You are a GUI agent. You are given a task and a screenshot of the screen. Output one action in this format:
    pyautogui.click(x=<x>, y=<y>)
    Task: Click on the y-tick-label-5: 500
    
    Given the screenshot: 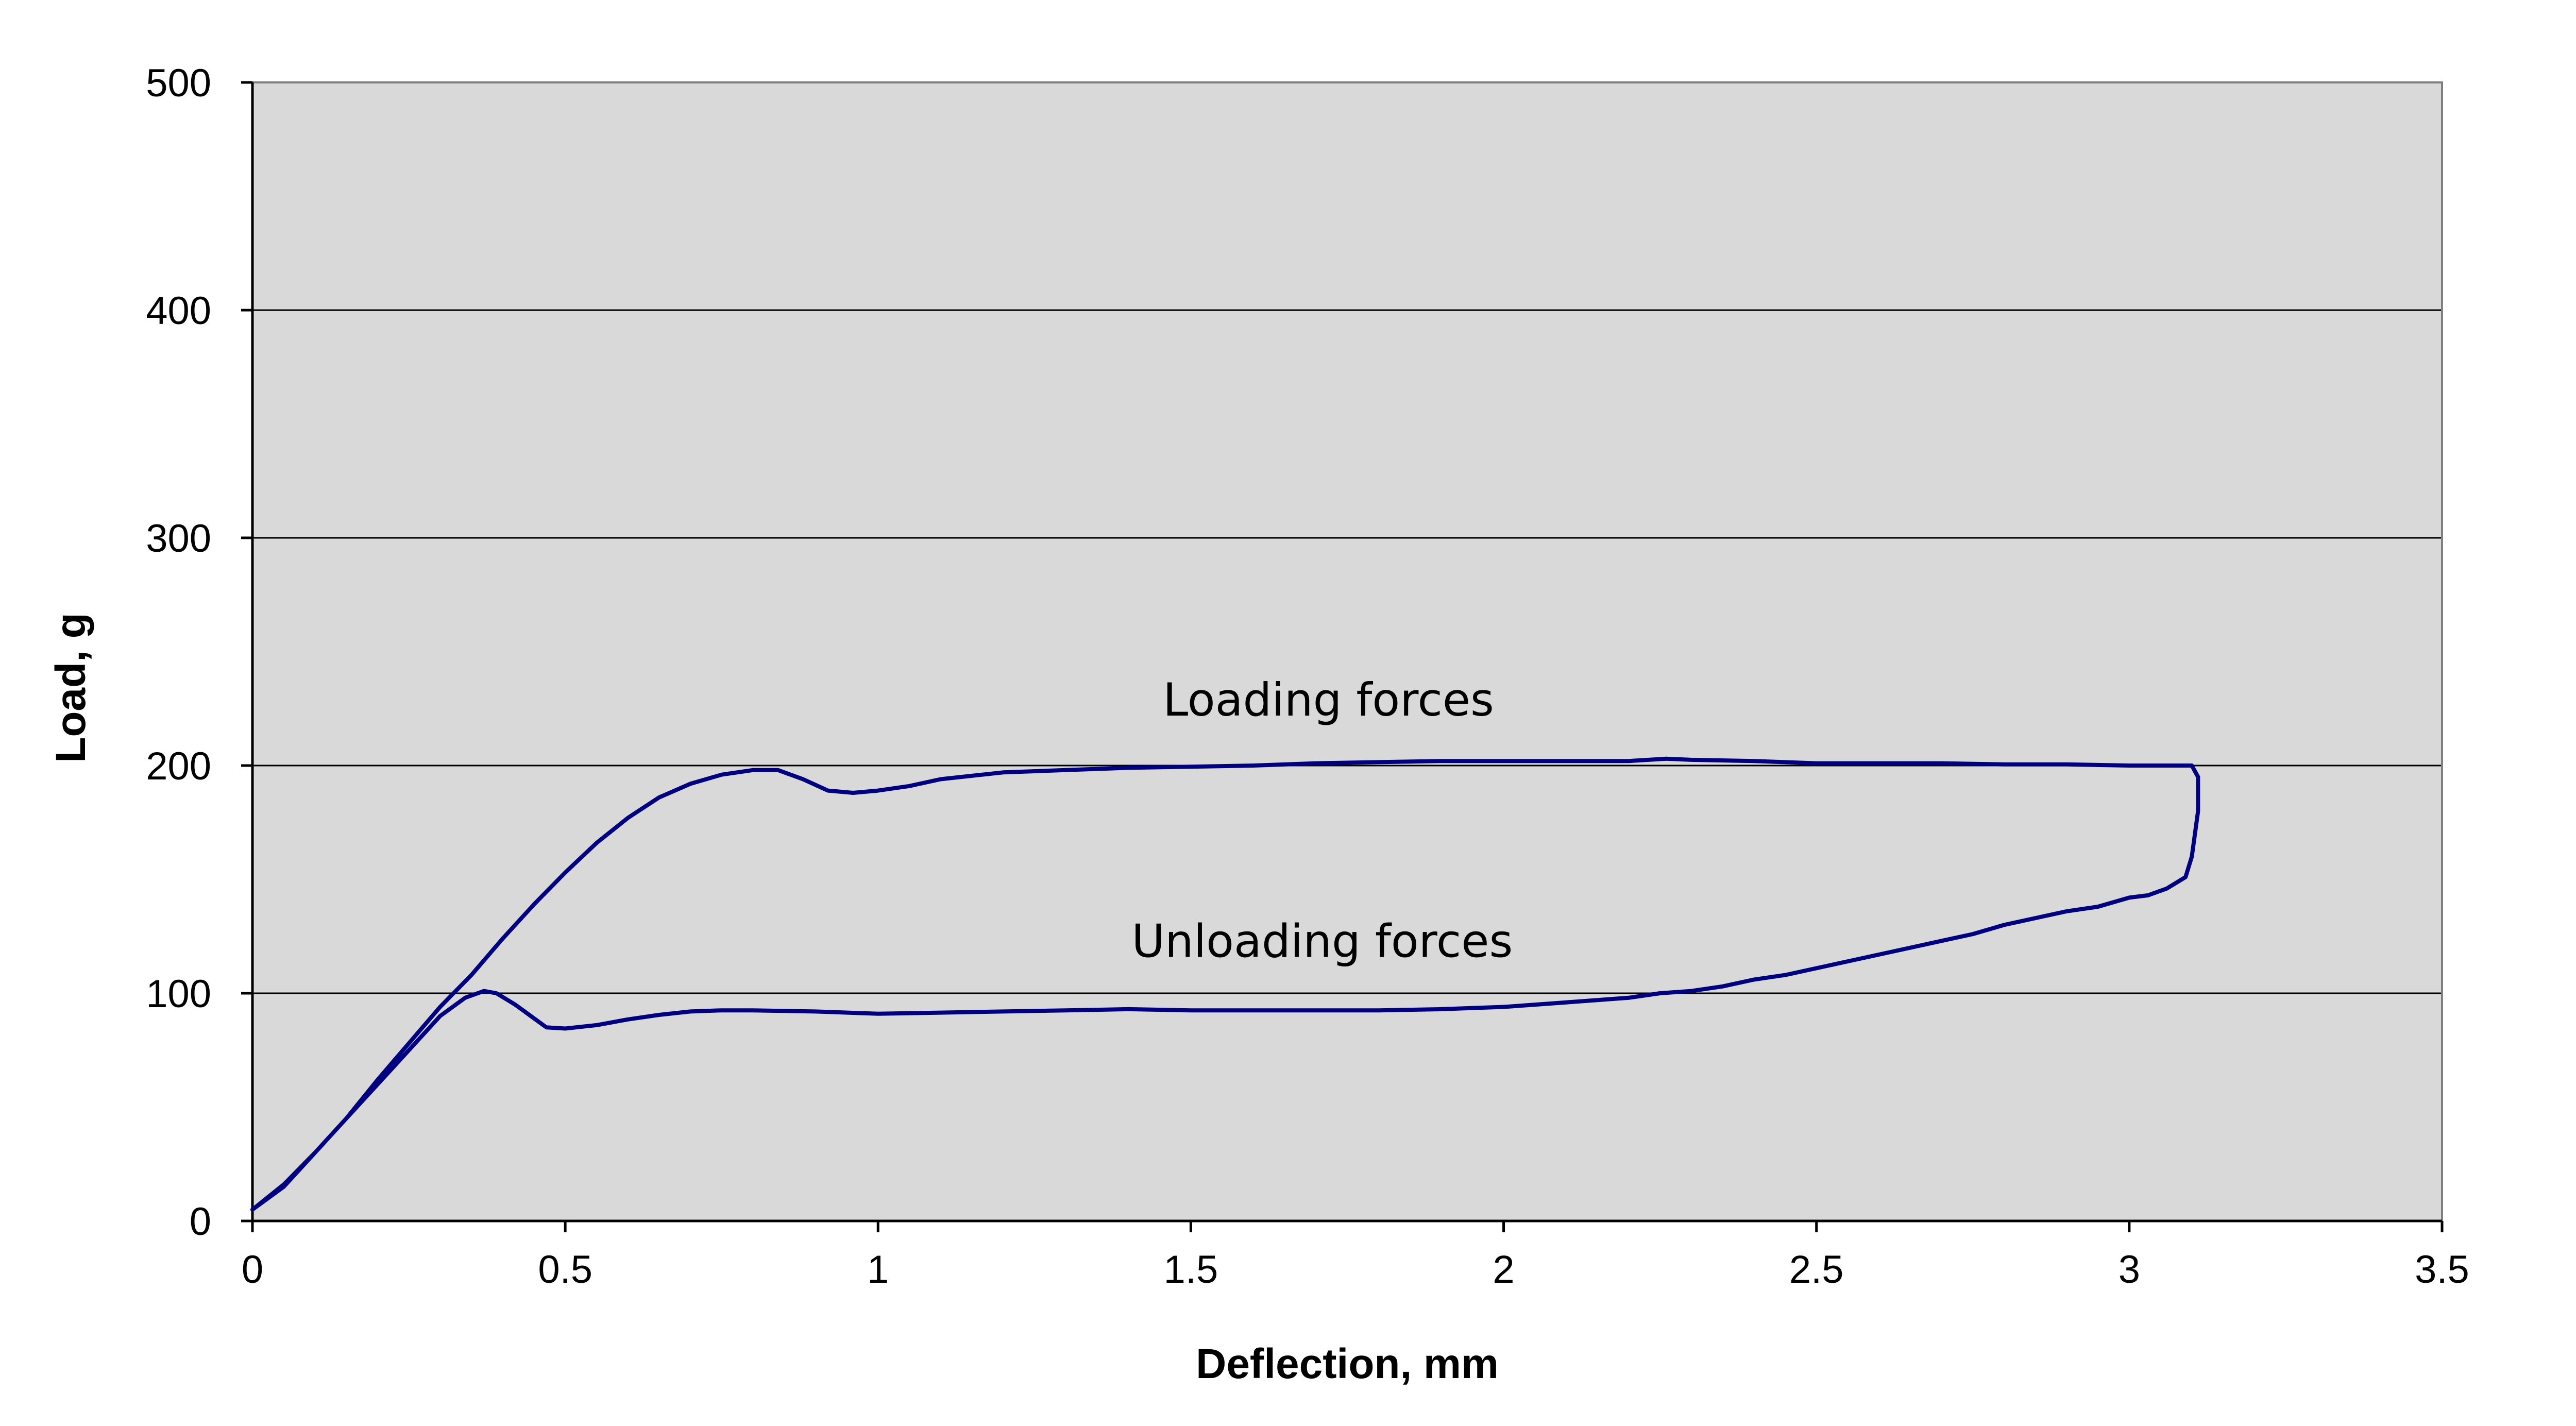 What is the action you would take?
    pyautogui.click(x=178, y=83)
    